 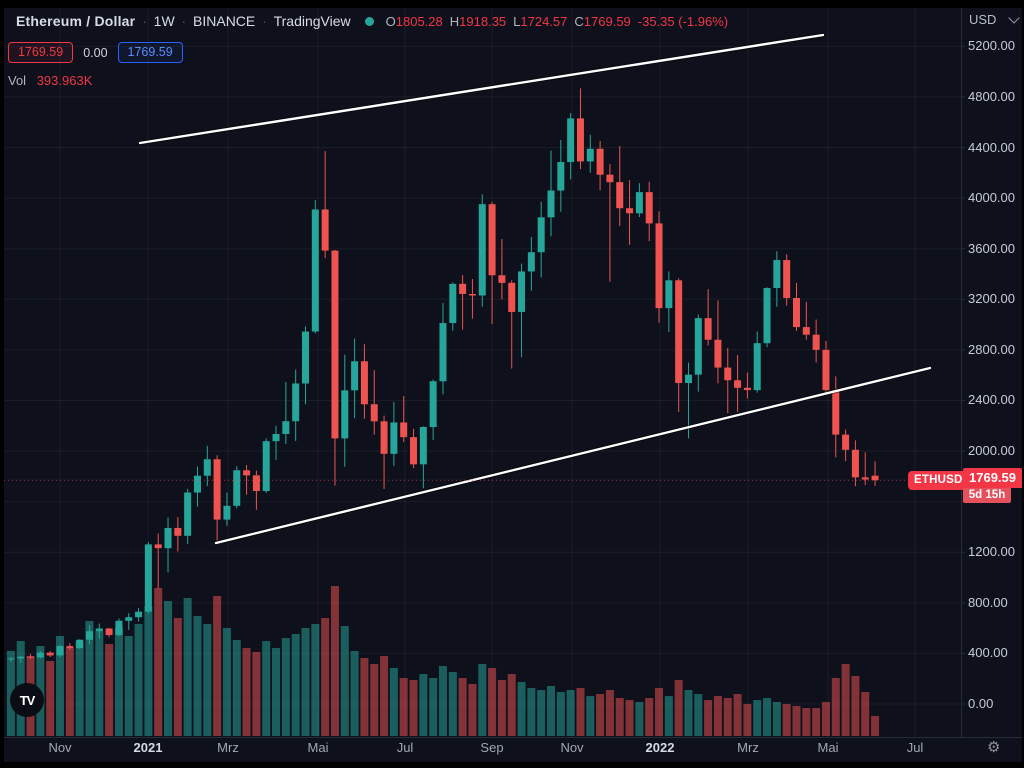 I want to click on currency-label: USD, so click(x=983, y=19).